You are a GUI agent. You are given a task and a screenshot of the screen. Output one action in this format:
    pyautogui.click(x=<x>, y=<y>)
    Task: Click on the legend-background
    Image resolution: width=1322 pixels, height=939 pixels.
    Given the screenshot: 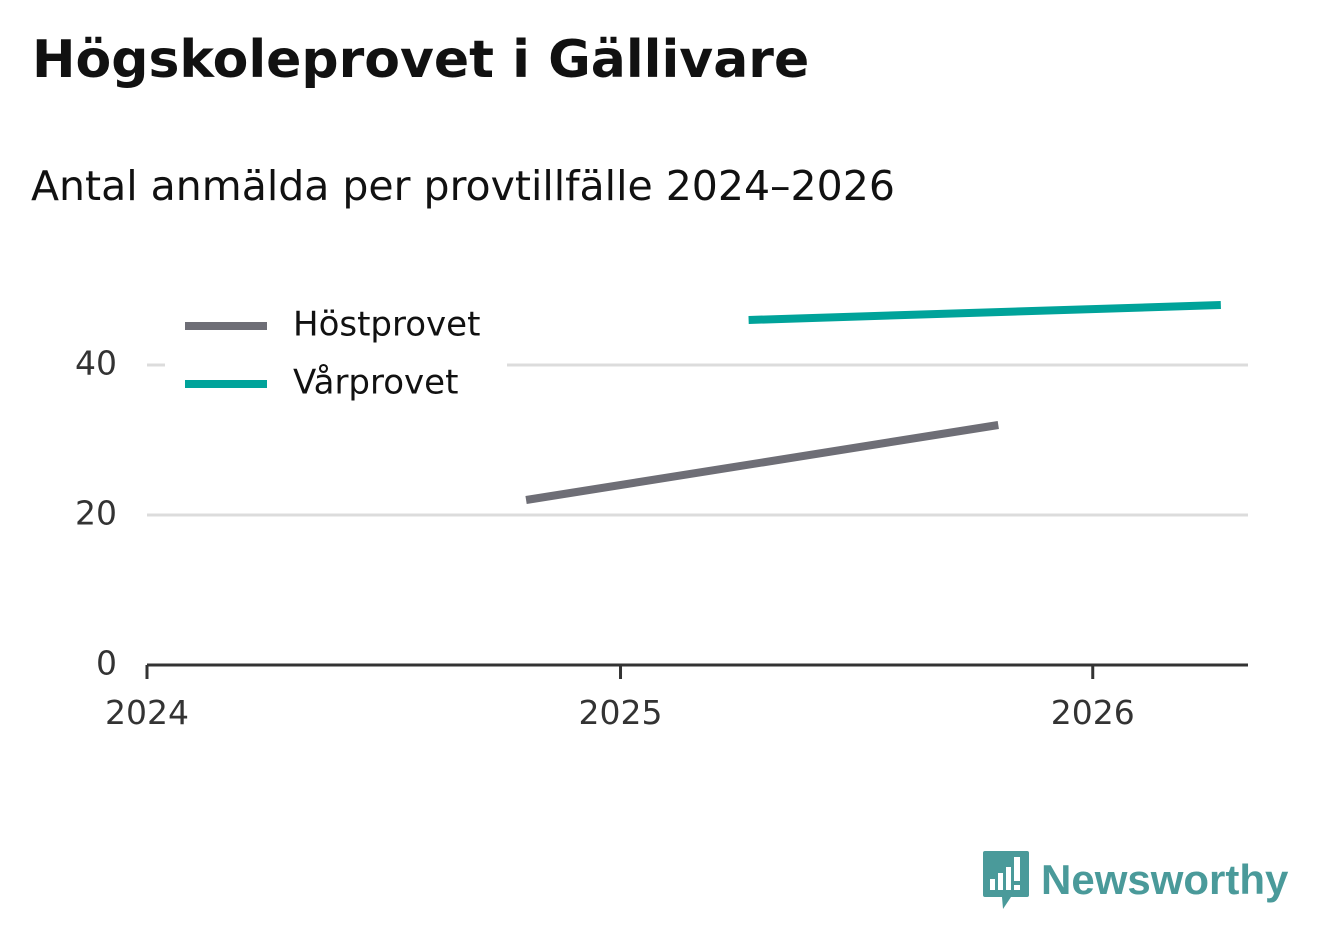 What is the action you would take?
    pyautogui.click(x=336, y=351)
    